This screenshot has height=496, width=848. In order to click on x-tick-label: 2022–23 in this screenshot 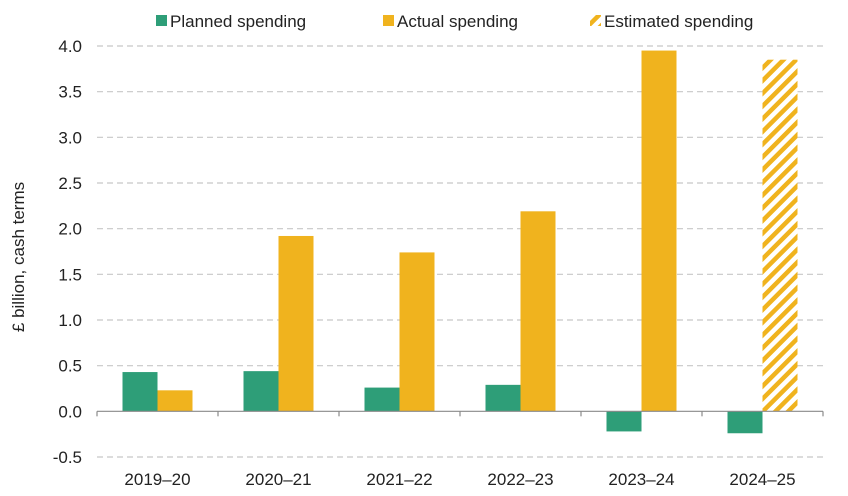, I will do `click(520, 479)`.